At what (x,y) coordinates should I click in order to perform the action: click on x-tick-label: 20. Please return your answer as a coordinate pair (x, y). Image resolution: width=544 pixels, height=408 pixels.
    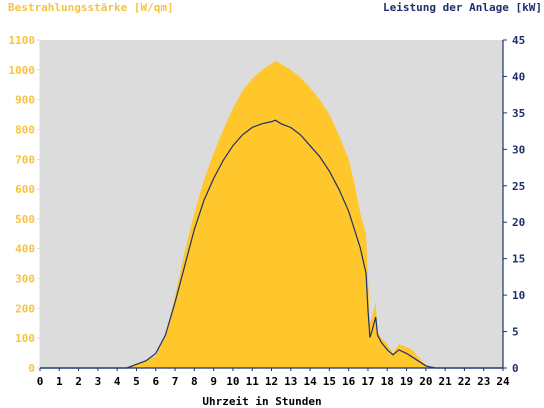
    Looking at the image, I should click on (425, 381).